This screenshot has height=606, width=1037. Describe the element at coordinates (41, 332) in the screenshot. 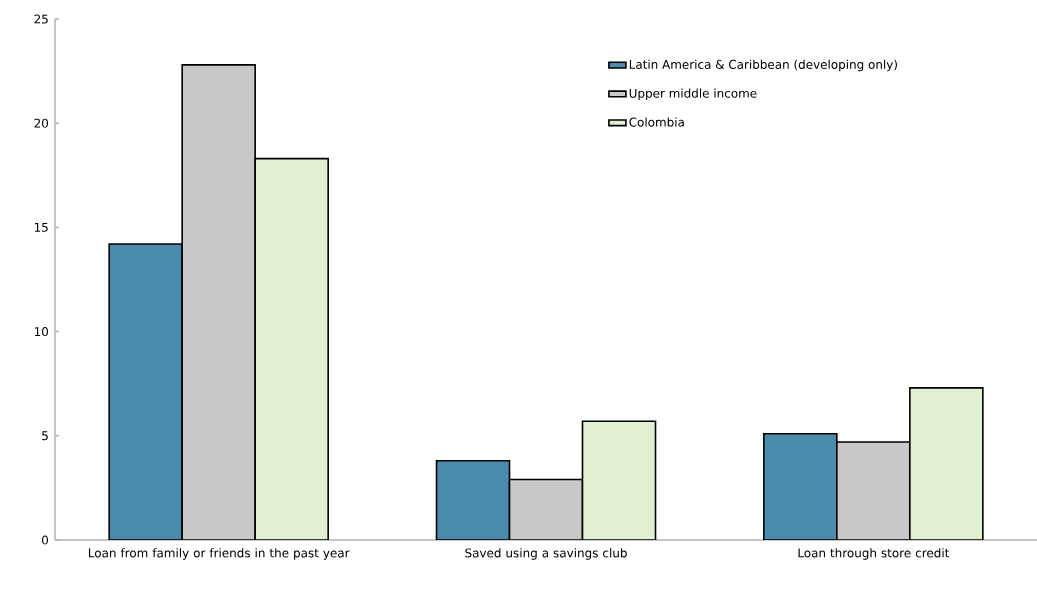

I see `y-tick-label: 10` at that location.